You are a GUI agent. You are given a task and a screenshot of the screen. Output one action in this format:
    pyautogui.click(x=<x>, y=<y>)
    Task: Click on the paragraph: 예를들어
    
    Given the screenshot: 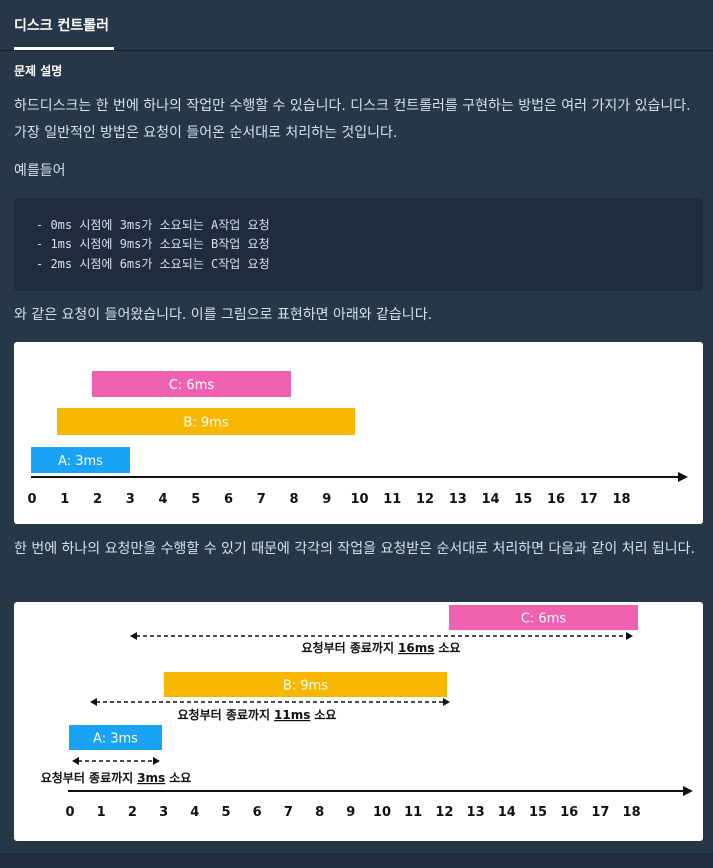 What is the action you would take?
    pyautogui.click(x=40, y=171)
    